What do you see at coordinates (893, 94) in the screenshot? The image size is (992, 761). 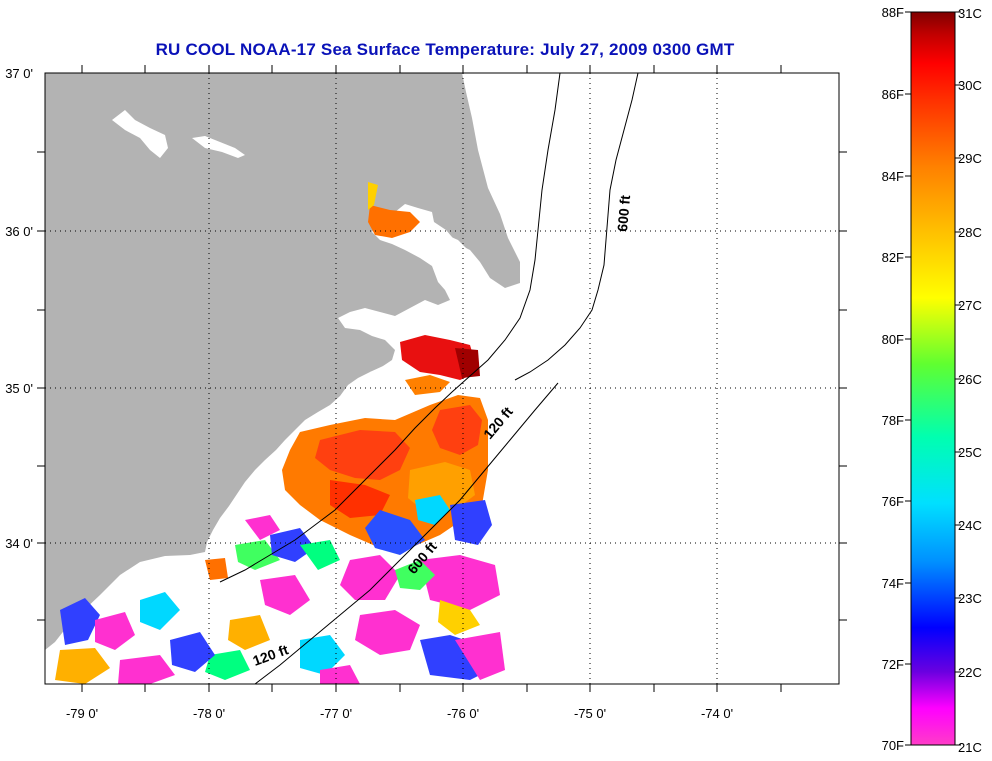 I see `colorbar-f-label: 86F` at bounding box center [893, 94].